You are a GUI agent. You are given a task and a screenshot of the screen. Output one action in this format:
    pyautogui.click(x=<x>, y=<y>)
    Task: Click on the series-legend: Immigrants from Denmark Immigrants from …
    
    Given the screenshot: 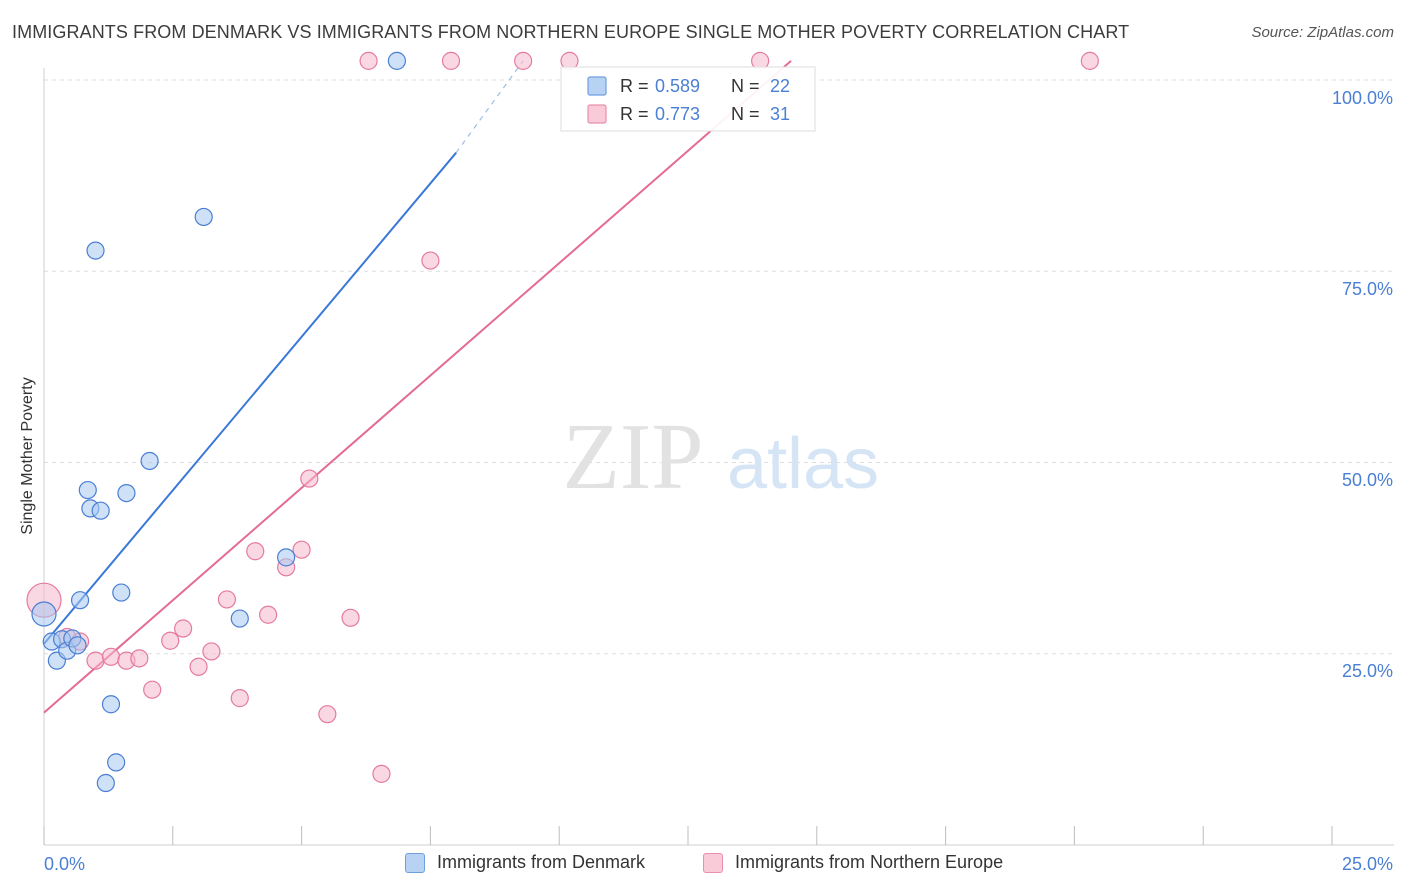 What is the action you would take?
    pyautogui.click(x=703, y=865)
    